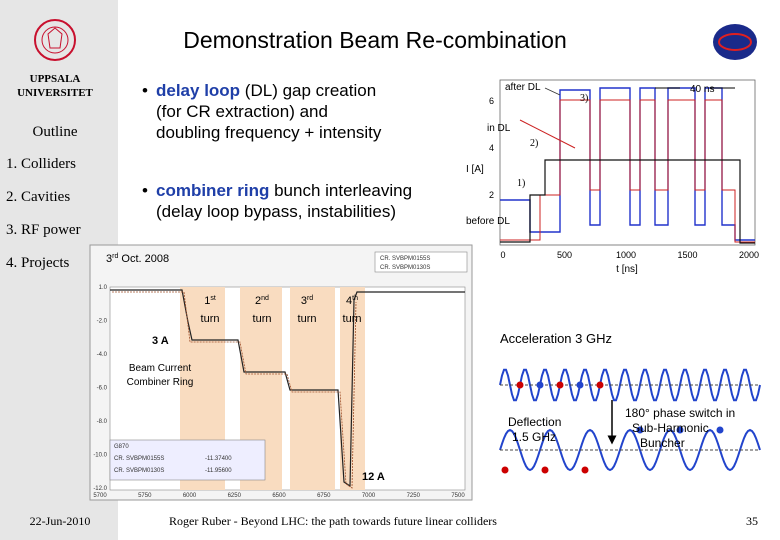 The image size is (780, 540). What do you see at coordinates (218, 459) in the screenshot?
I see `table-cell: -11.37400` at bounding box center [218, 459].